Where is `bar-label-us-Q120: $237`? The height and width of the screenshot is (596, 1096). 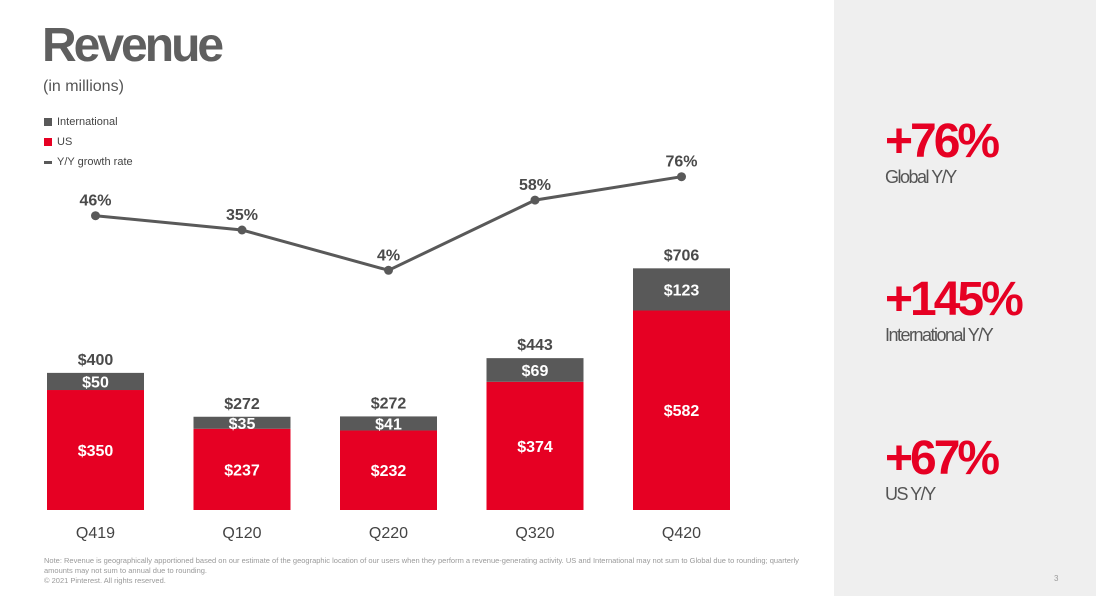
bar-label-us-Q120: $237 is located at coordinates (242, 470).